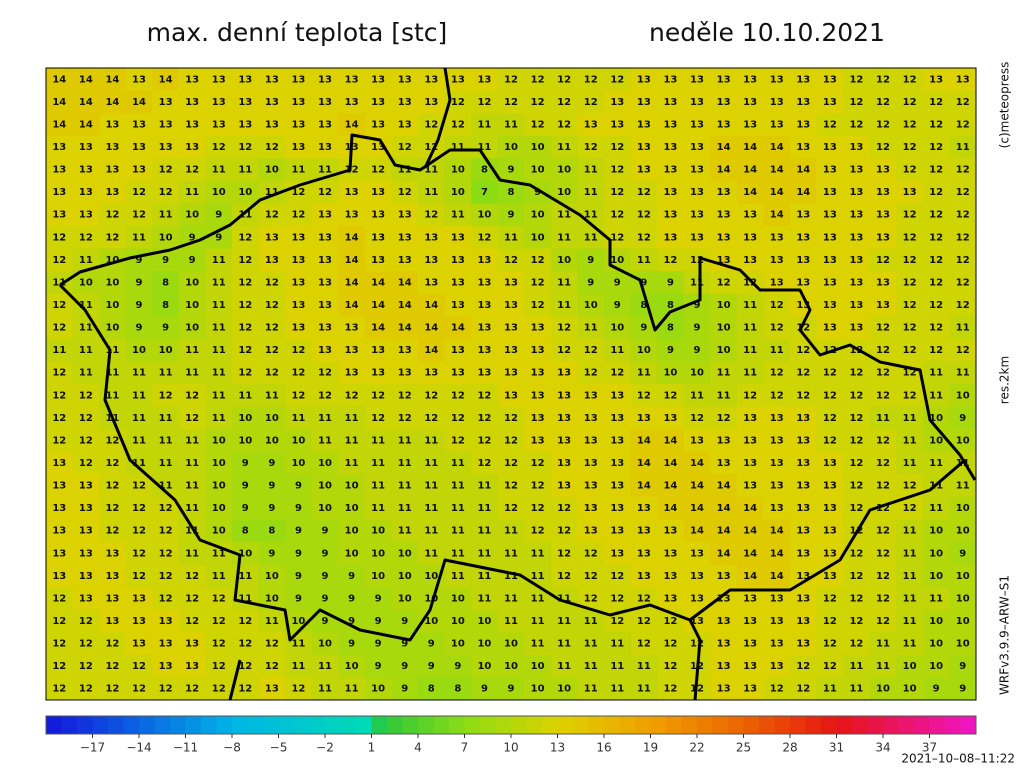  What do you see at coordinates (696, 748) in the screenshot?
I see `colorbar-tick-label: 22` at bounding box center [696, 748].